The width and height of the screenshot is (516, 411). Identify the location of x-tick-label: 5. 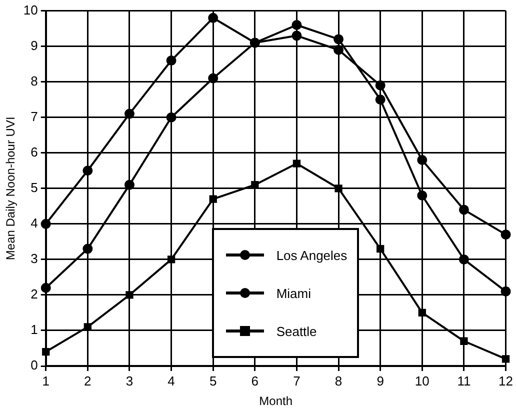
(213, 380).